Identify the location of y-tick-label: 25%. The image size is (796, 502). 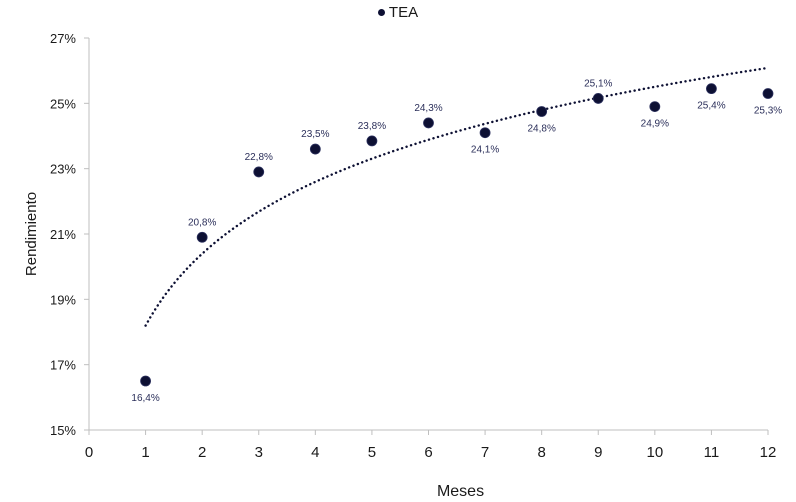
(63, 103).